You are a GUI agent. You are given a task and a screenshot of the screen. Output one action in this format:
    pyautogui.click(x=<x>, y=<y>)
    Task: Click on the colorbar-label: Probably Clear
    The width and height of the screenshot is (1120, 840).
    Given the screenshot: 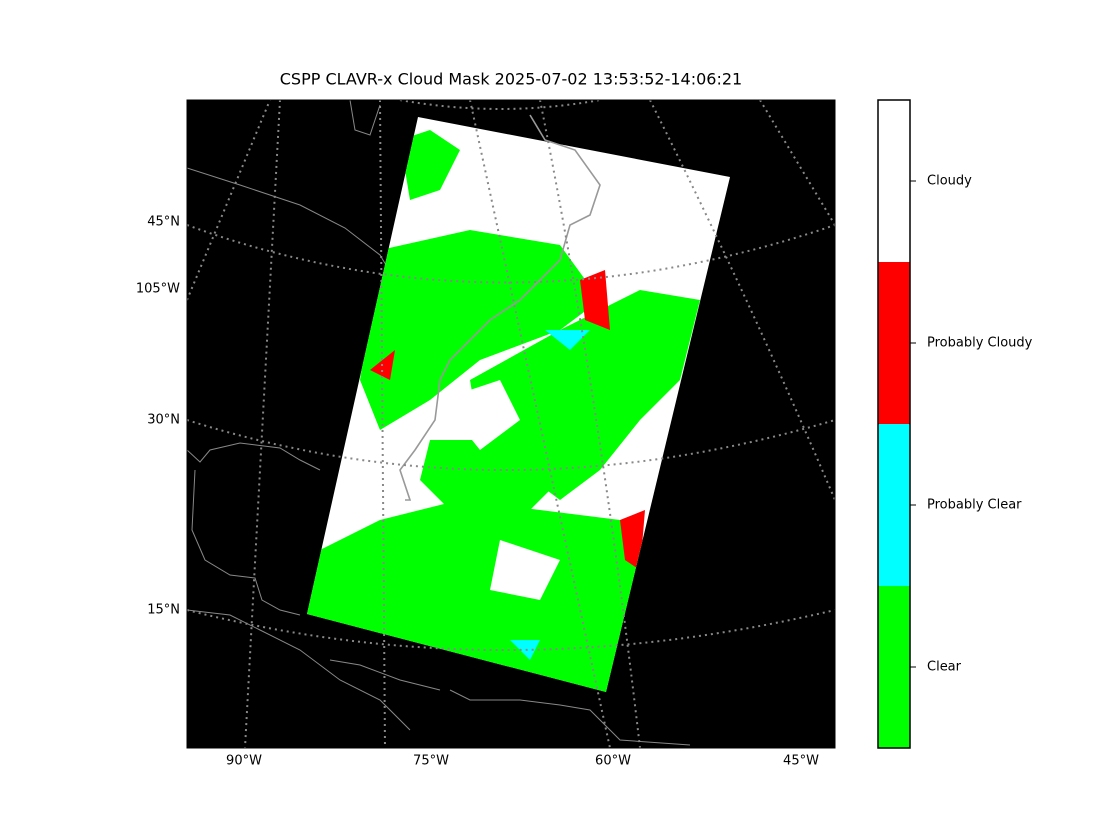 What is the action you would take?
    pyautogui.click(x=974, y=505)
    